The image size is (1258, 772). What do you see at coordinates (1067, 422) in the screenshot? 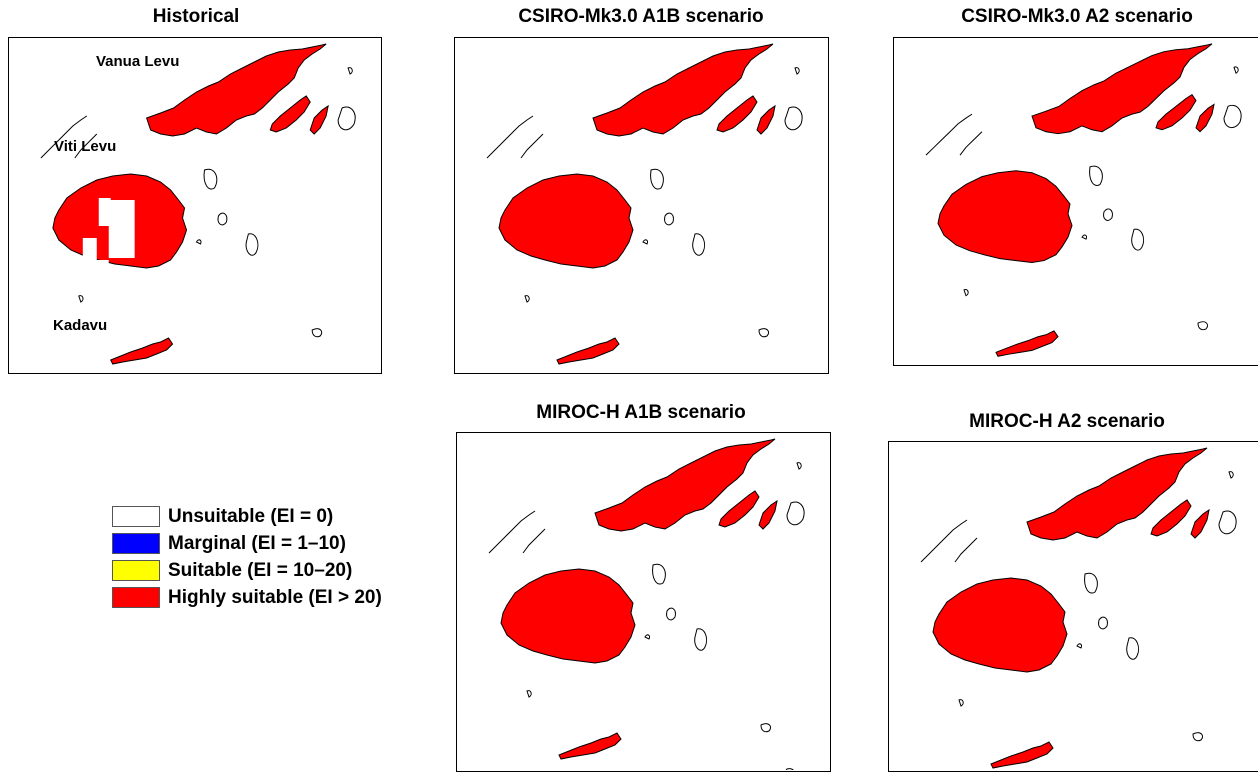
I see `panel-title: MIROC-H A2 scenario` at bounding box center [1067, 422].